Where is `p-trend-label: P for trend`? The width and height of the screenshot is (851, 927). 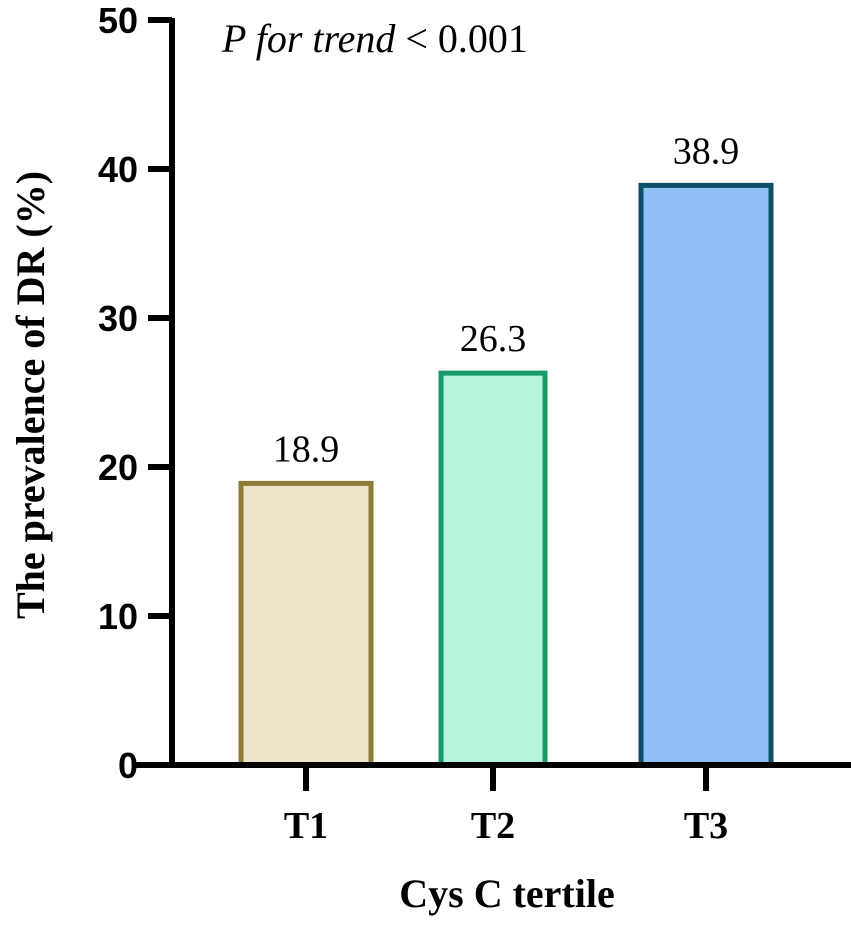 p-trend-label: P for trend is located at coordinates (308, 38).